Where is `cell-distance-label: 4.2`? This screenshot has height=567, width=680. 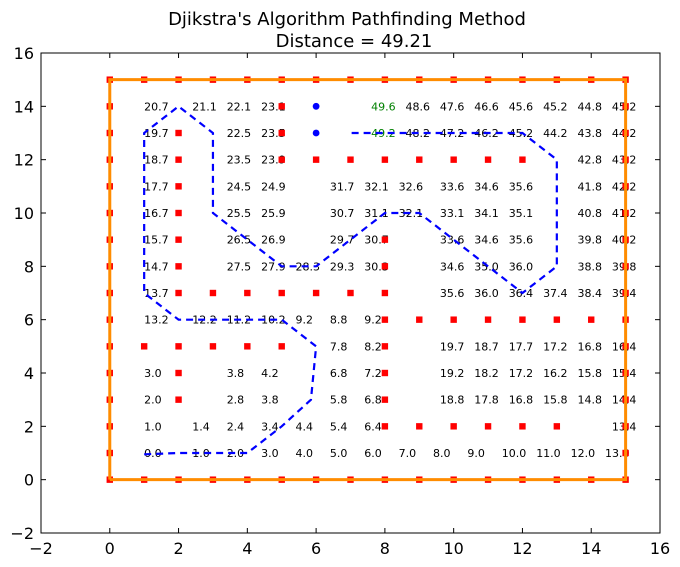 cell-distance-label: 4.2 is located at coordinates (270, 373).